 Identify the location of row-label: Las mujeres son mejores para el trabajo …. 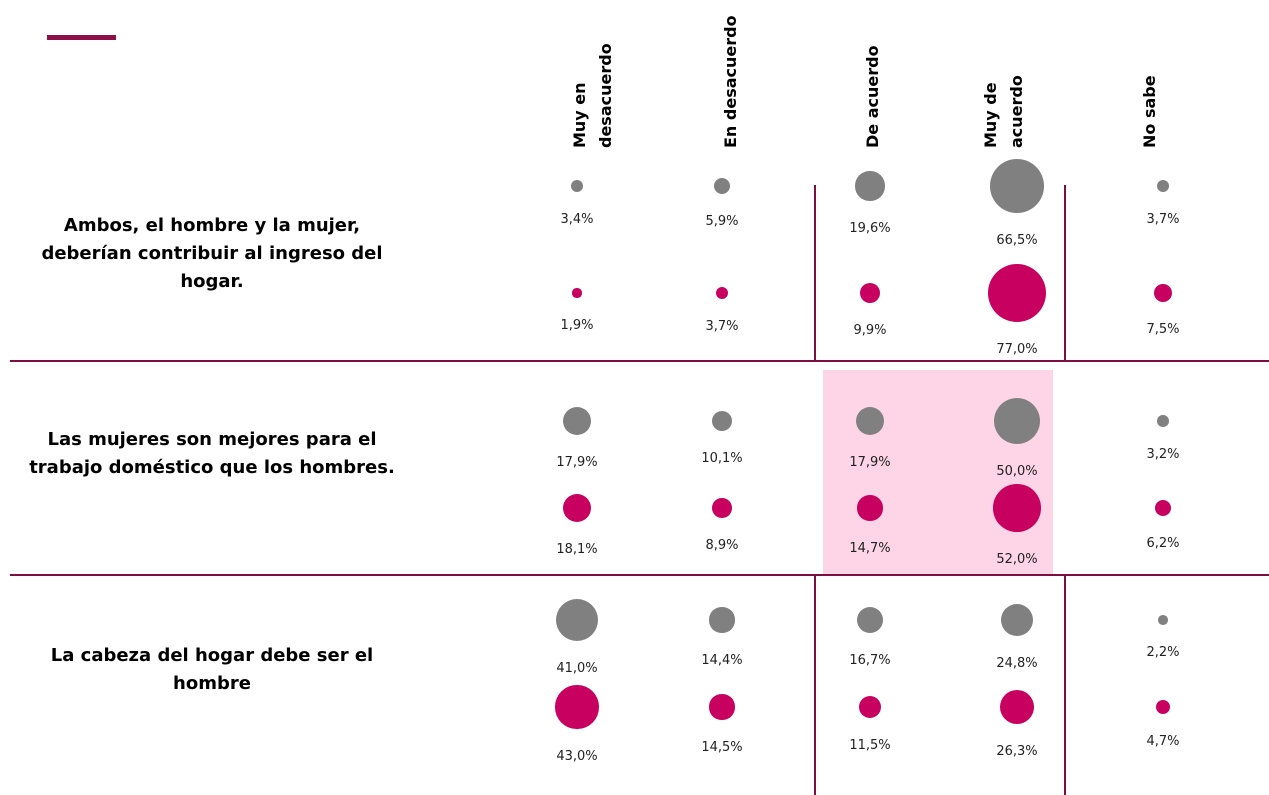
(212, 453).